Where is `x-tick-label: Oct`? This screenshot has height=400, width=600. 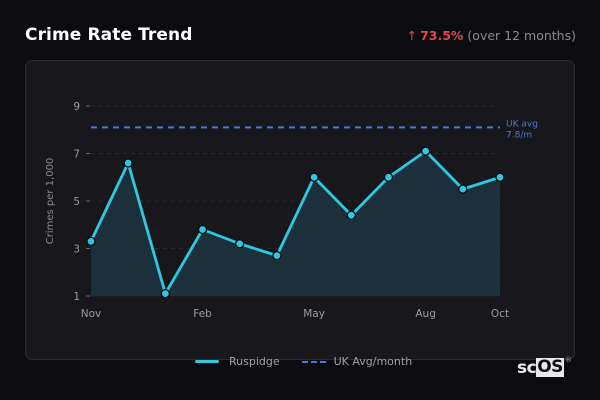
x-tick-label: Oct is located at coordinates (500, 314).